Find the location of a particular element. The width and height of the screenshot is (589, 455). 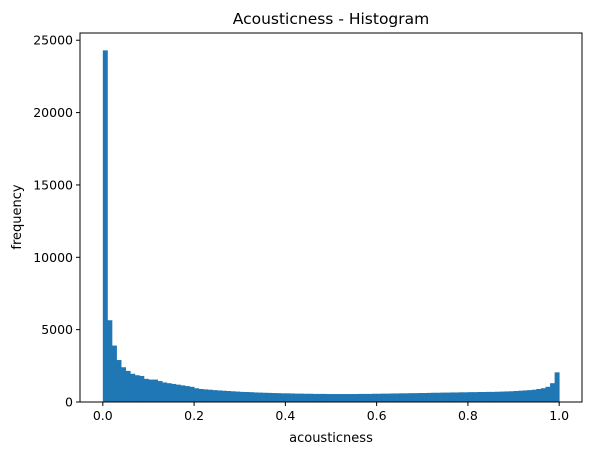

x-tick-label: 0.8 is located at coordinates (468, 415).